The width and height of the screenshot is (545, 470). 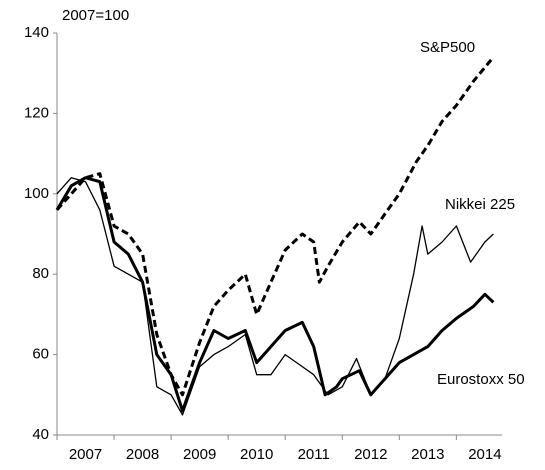 What do you see at coordinates (40, 273) in the screenshot?
I see `y-tick-label: 80` at bounding box center [40, 273].